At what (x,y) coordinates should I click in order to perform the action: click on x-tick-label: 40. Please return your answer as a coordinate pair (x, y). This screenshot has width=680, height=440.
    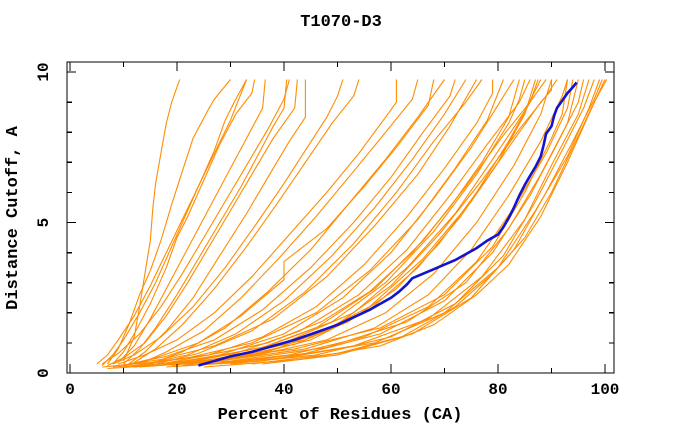
    Looking at the image, I should click on (283, 390).